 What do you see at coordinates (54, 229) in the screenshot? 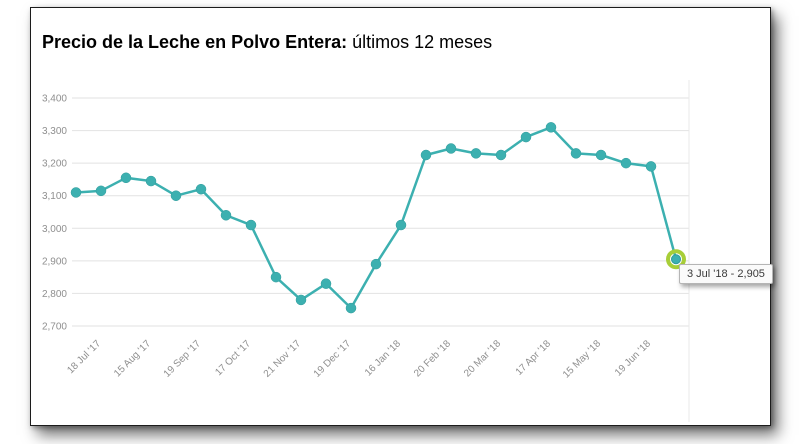
I see `y-axis-label: 3,000` at bounding box center [54, 229].